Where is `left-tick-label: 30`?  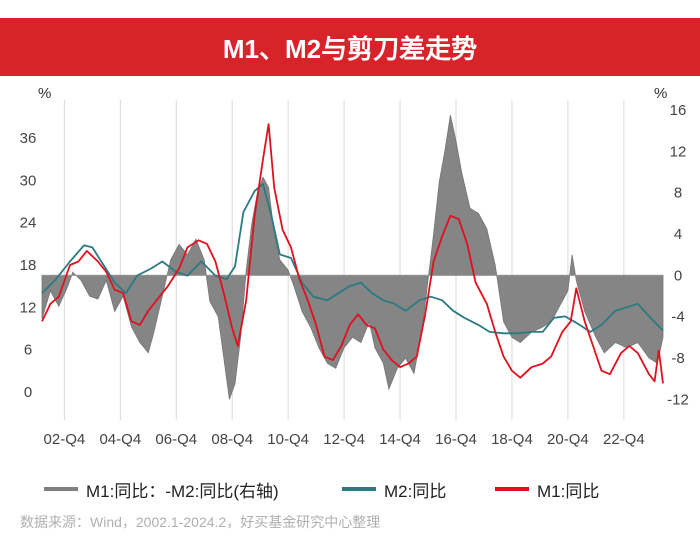
left-tick-label: 30 is located at coordinates (28, 180).